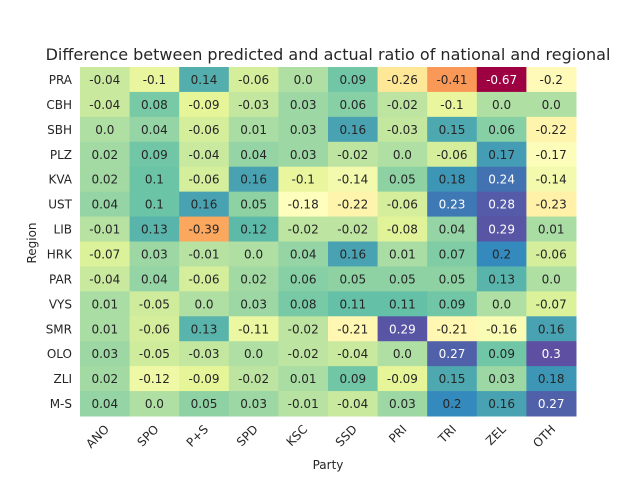 This screenshot has width=640, height=485. What do you see at coordinates (452, 304) in the screenshot?
I see `cell-value-label: 0.09` at bounding box center [452, 304].